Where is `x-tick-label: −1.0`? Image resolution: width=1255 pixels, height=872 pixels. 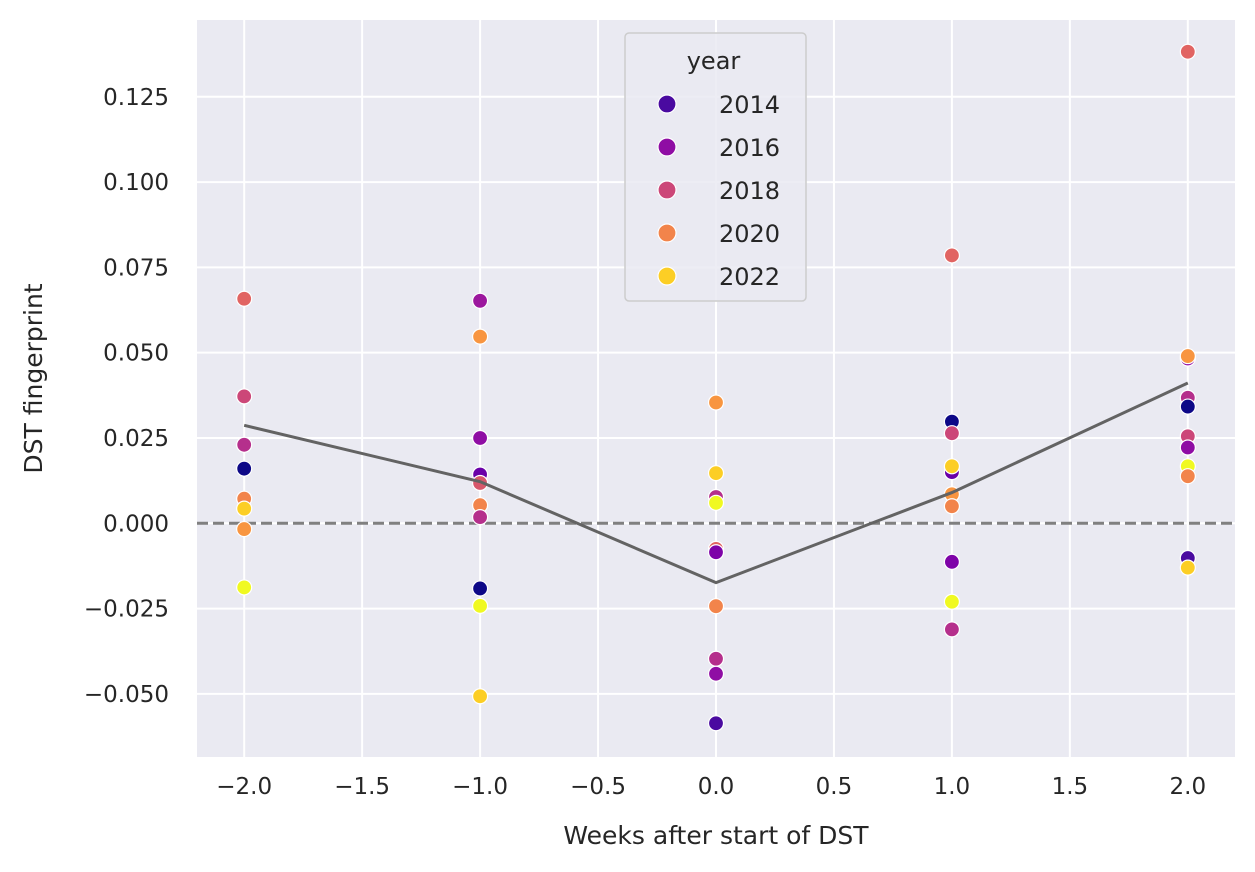 x-tick-label: −1.0 is located at coordinates (480, 787).